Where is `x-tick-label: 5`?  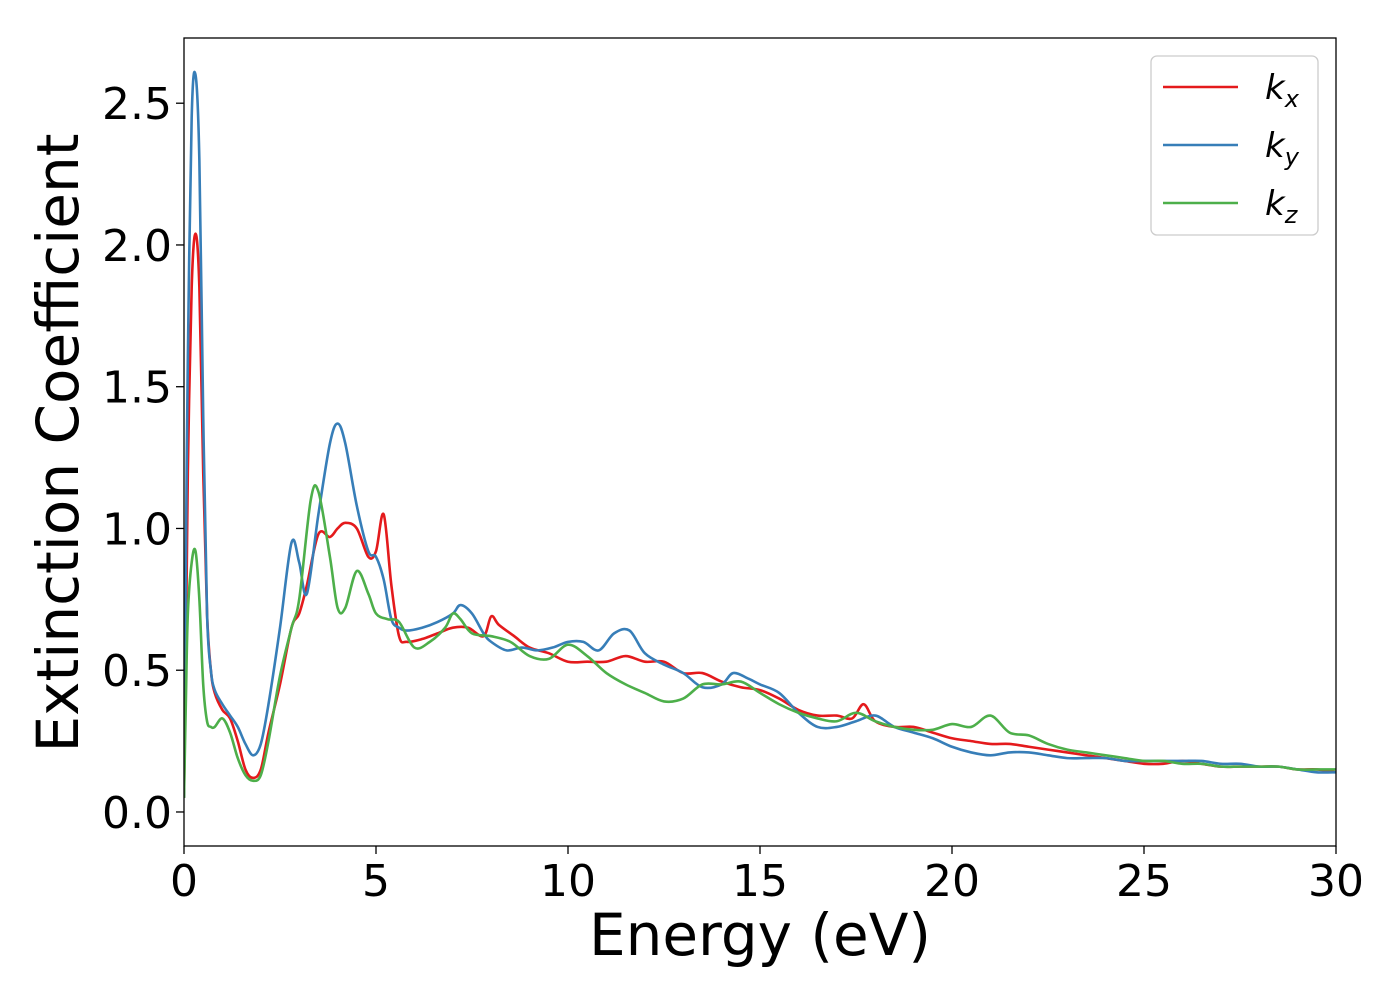
x-tick-label: 5 is located at coordinates (376, 881).